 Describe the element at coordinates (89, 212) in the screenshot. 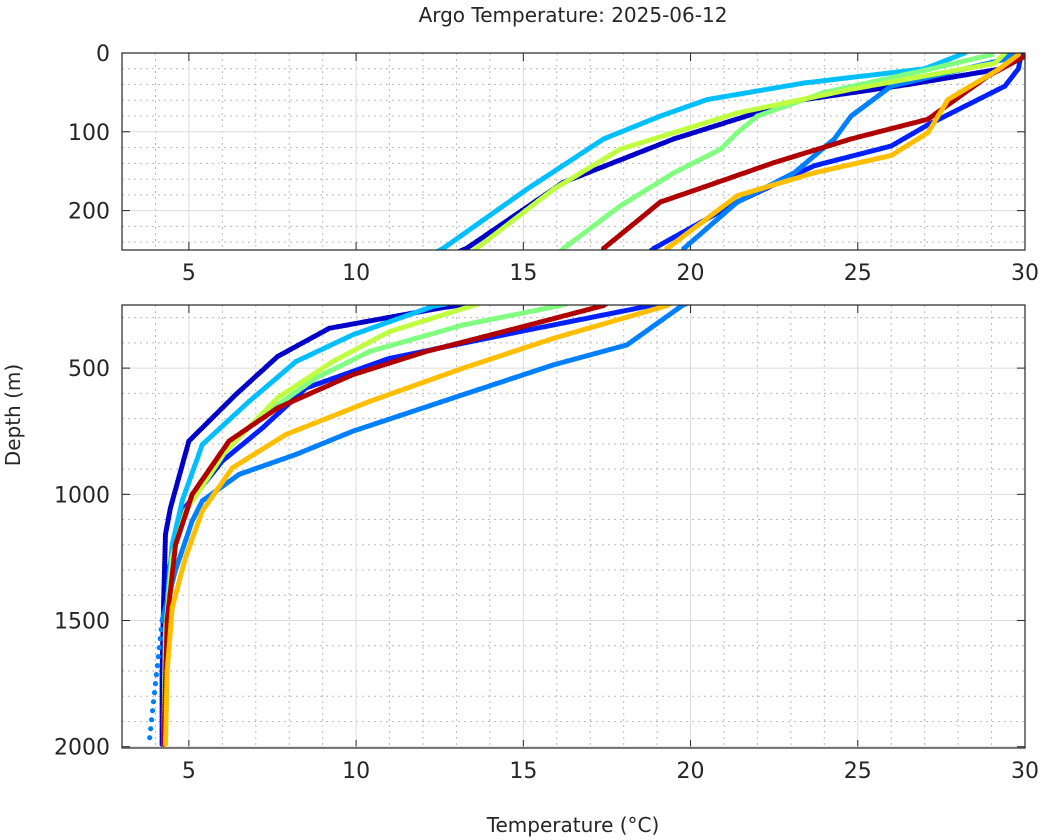

I see `y-tick-label: 200` at that location.